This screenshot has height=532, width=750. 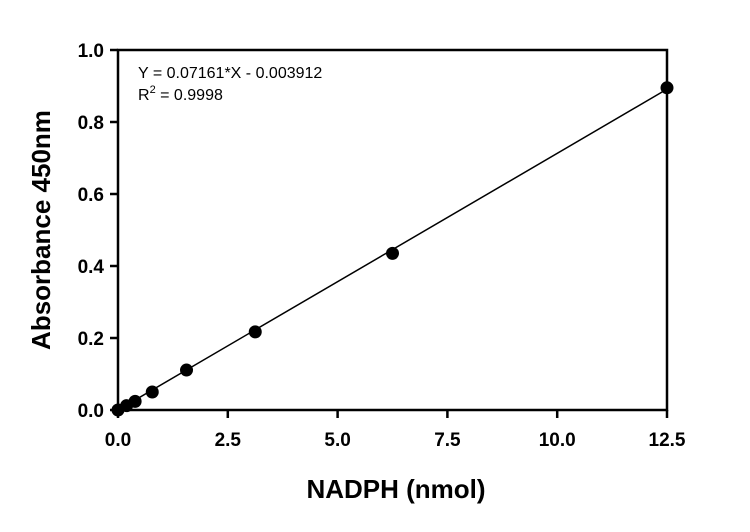 I want to click on x-tick-label: 5.0, so click(x=337, y=440).